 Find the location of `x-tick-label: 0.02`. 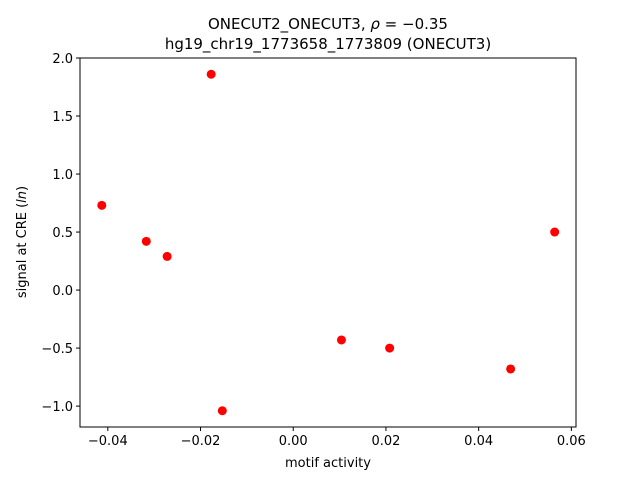

x-tick-label: 0.02 is located at coordinates (385, 441).